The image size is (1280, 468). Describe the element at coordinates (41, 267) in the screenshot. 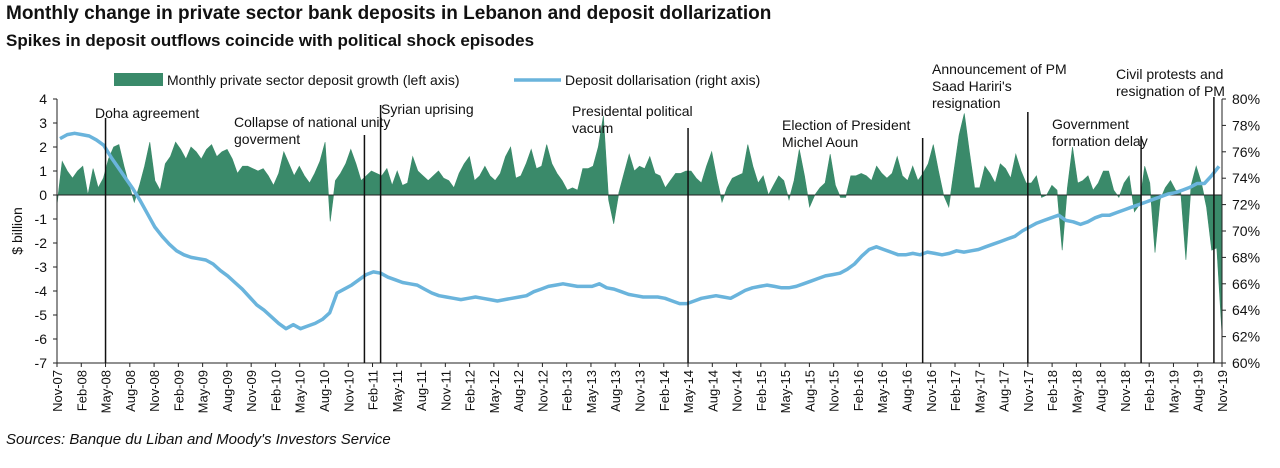

I see `left-tick-label: -3` at that location.